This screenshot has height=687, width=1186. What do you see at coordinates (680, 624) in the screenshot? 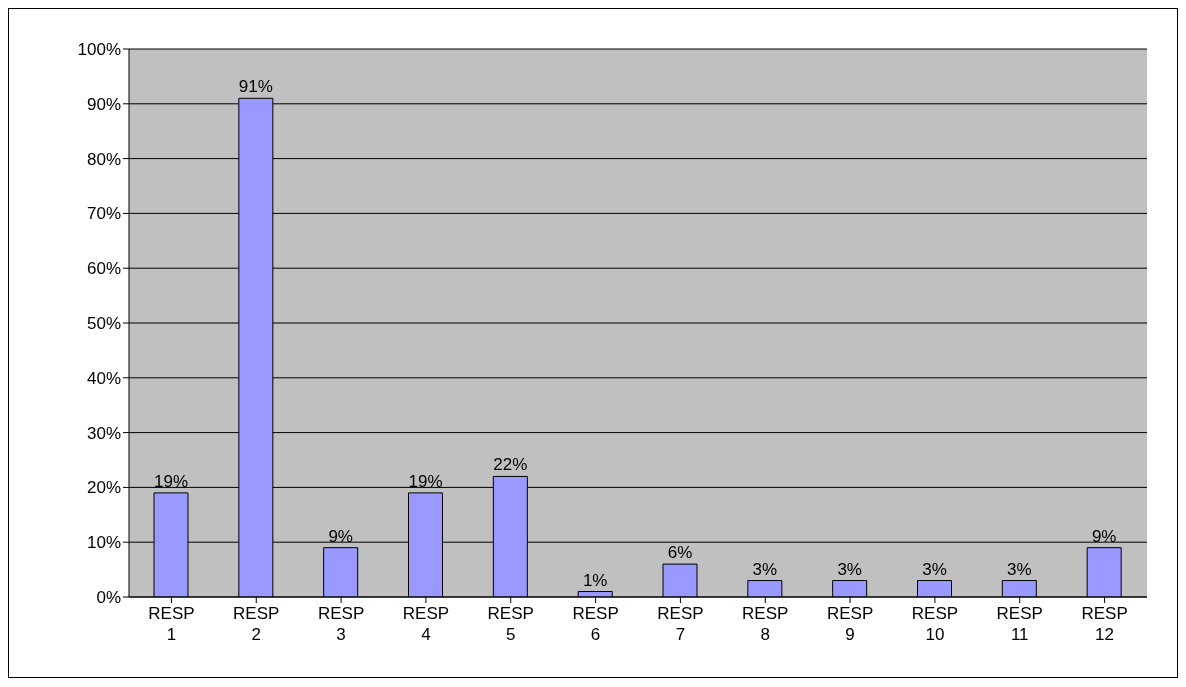
I see `x-tick-label: RESP 7` at bounding box center [680, 624].